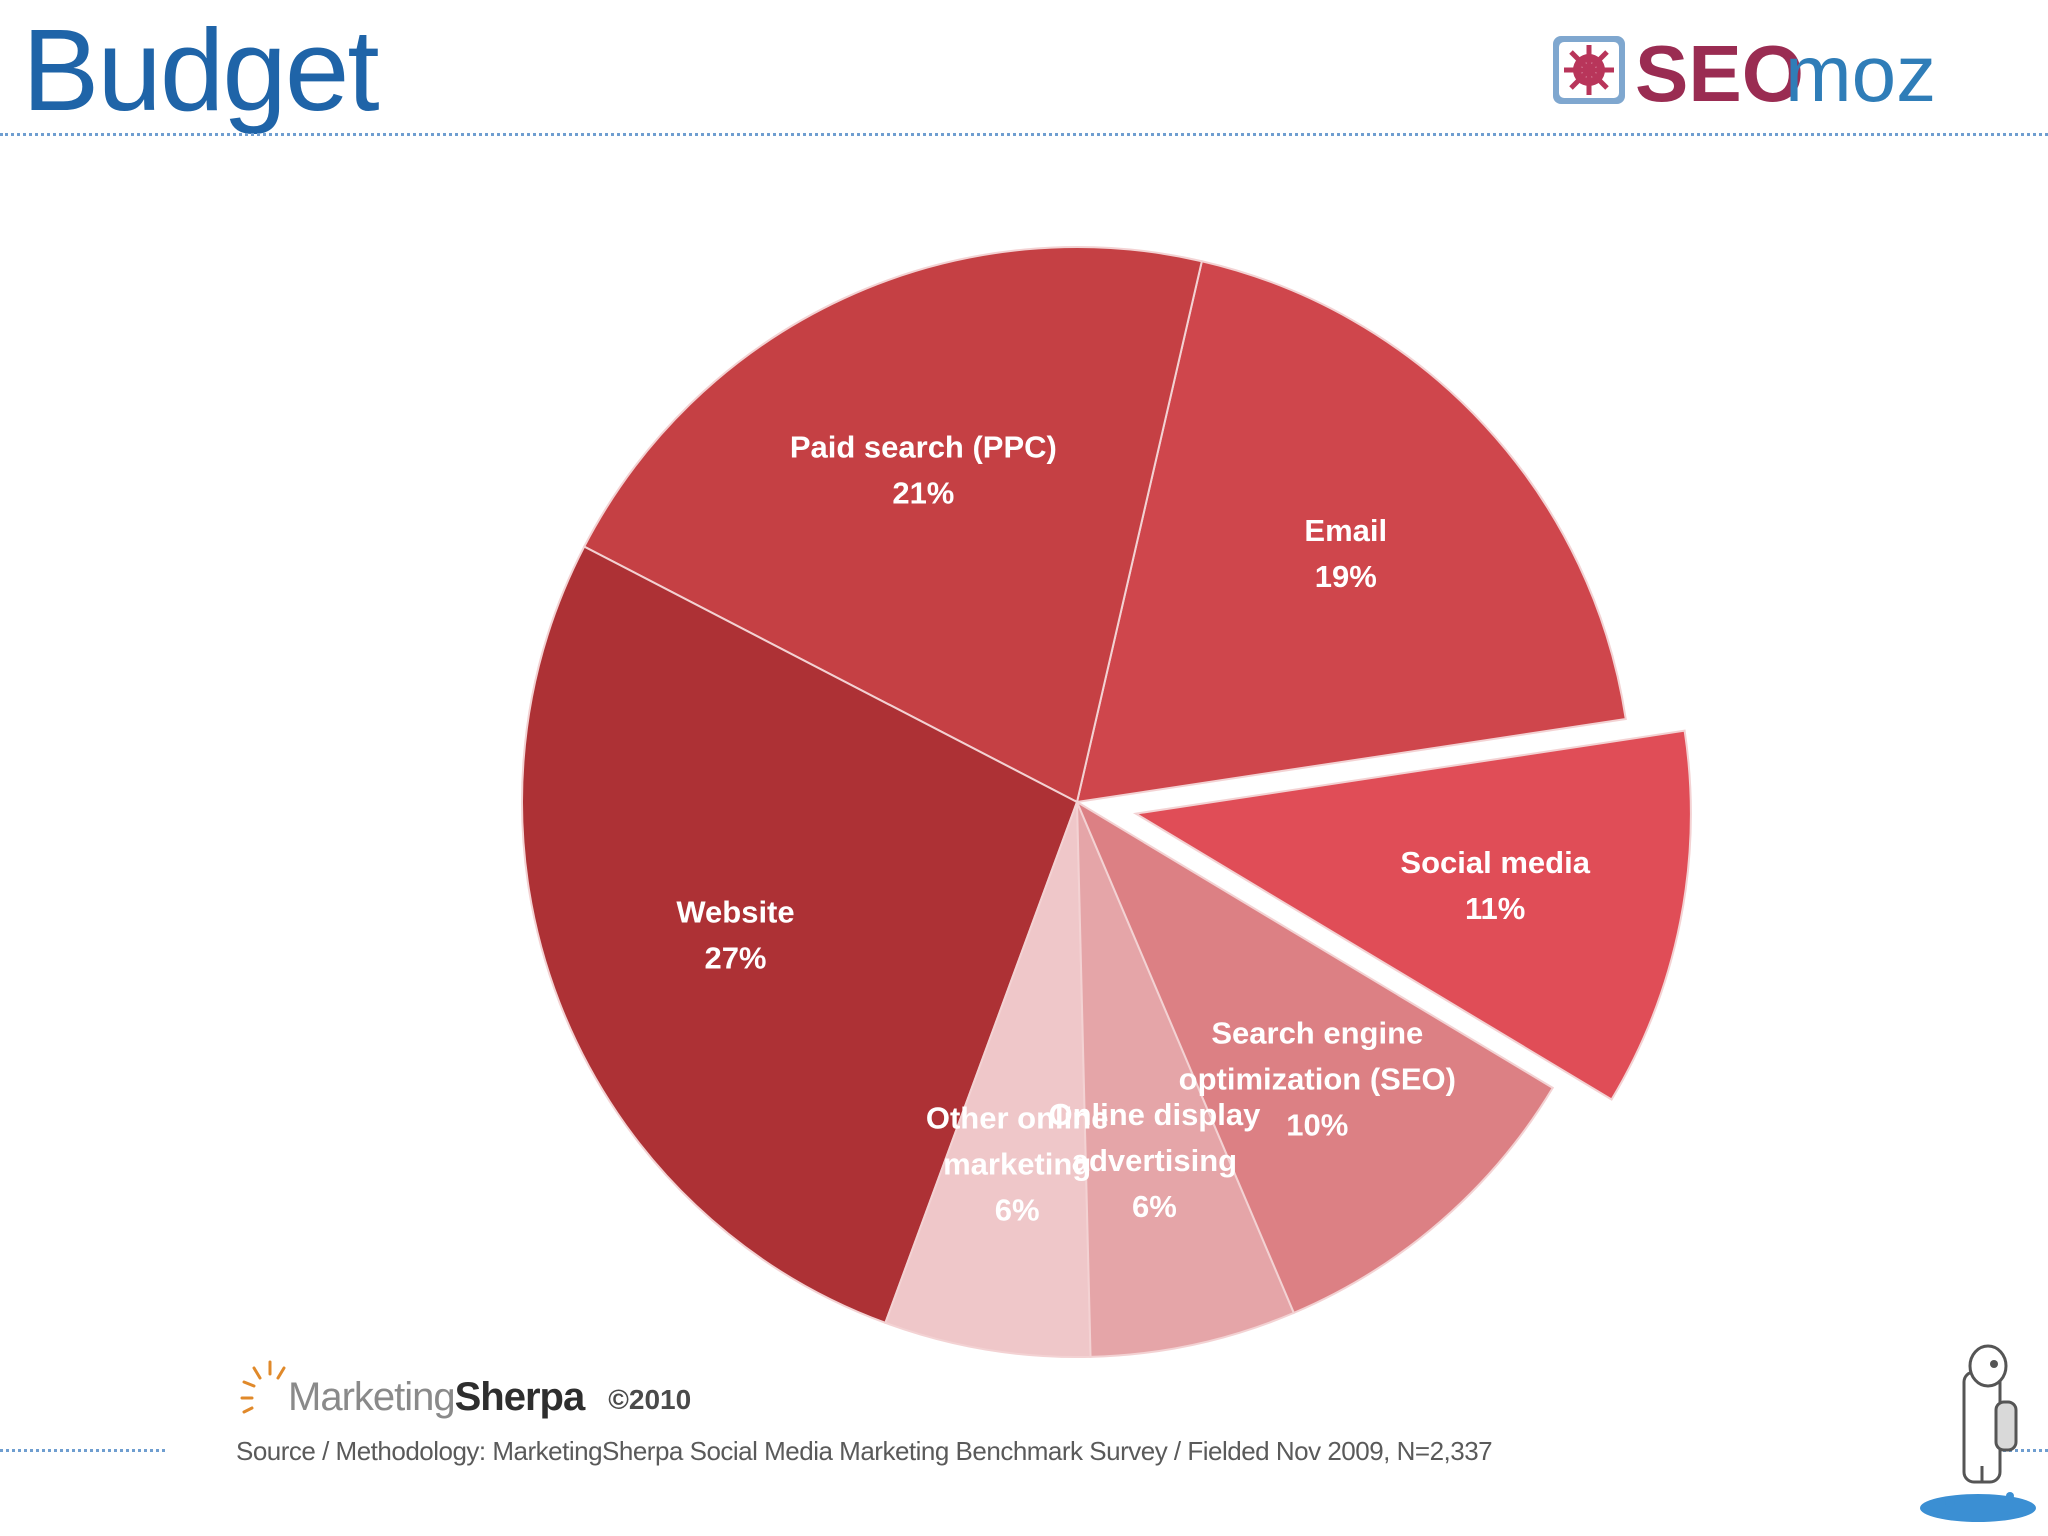 The height and width of the screenshot is (1536, 2048). Describe the element at coordinates (372, 1397) in the screenshot. I see `sherpa-name-light: Marketing` at that location.